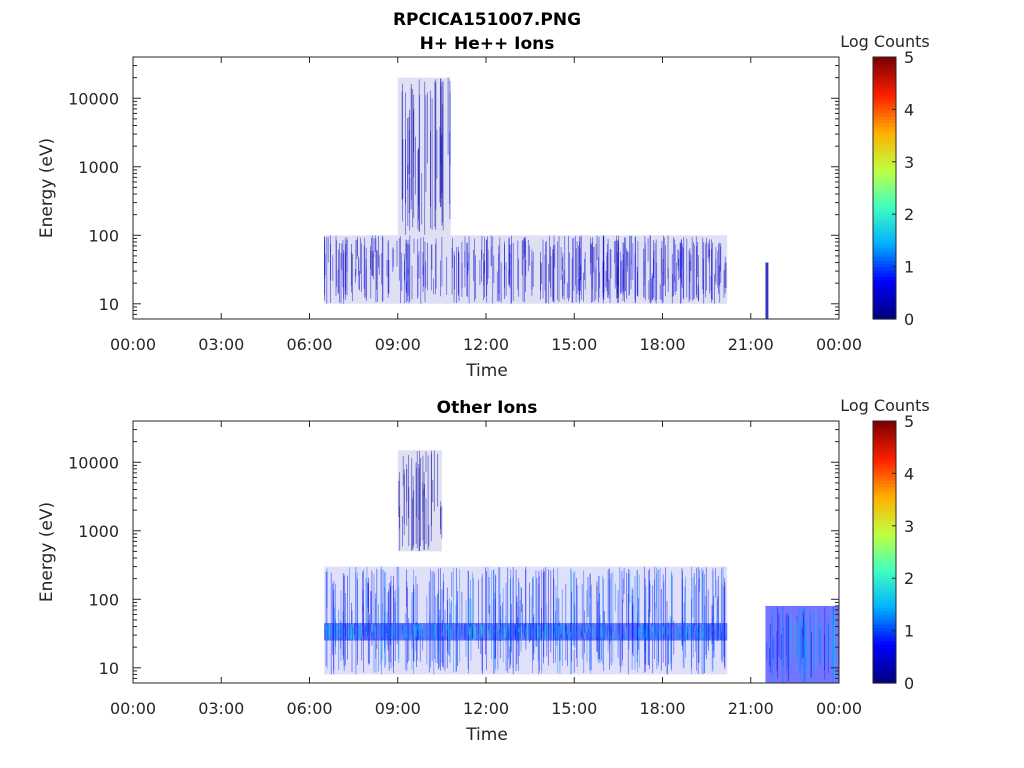  I want to click on colorbar-tick-label: 3, so click(909, 162).